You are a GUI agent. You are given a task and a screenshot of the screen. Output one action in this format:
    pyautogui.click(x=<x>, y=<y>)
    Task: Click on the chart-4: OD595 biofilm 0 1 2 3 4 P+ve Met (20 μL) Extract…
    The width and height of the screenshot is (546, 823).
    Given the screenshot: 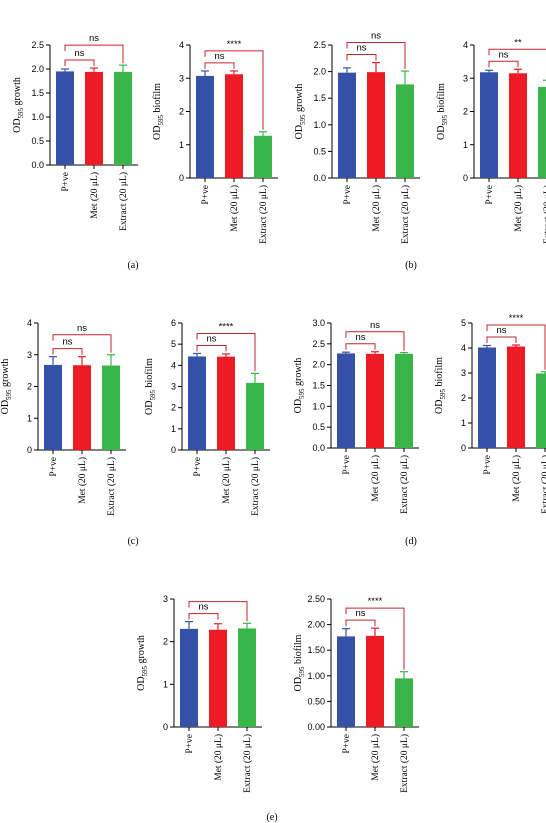 What is the action you would take?
    pyautogui.click(x=491, y=140)
    